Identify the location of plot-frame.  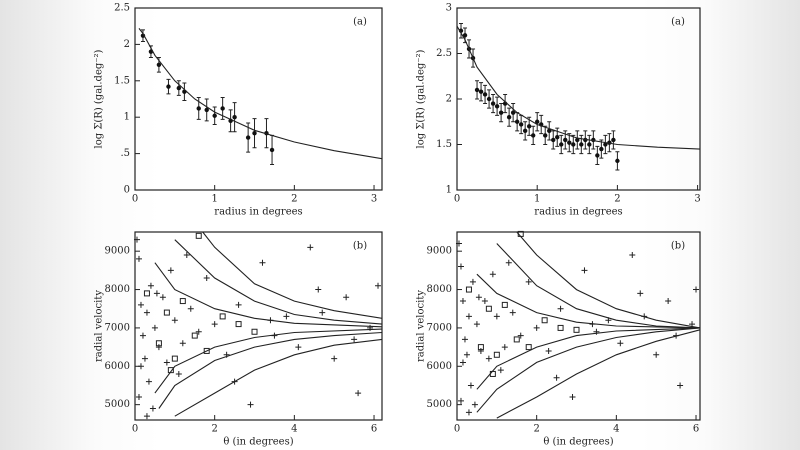
(258, 326).